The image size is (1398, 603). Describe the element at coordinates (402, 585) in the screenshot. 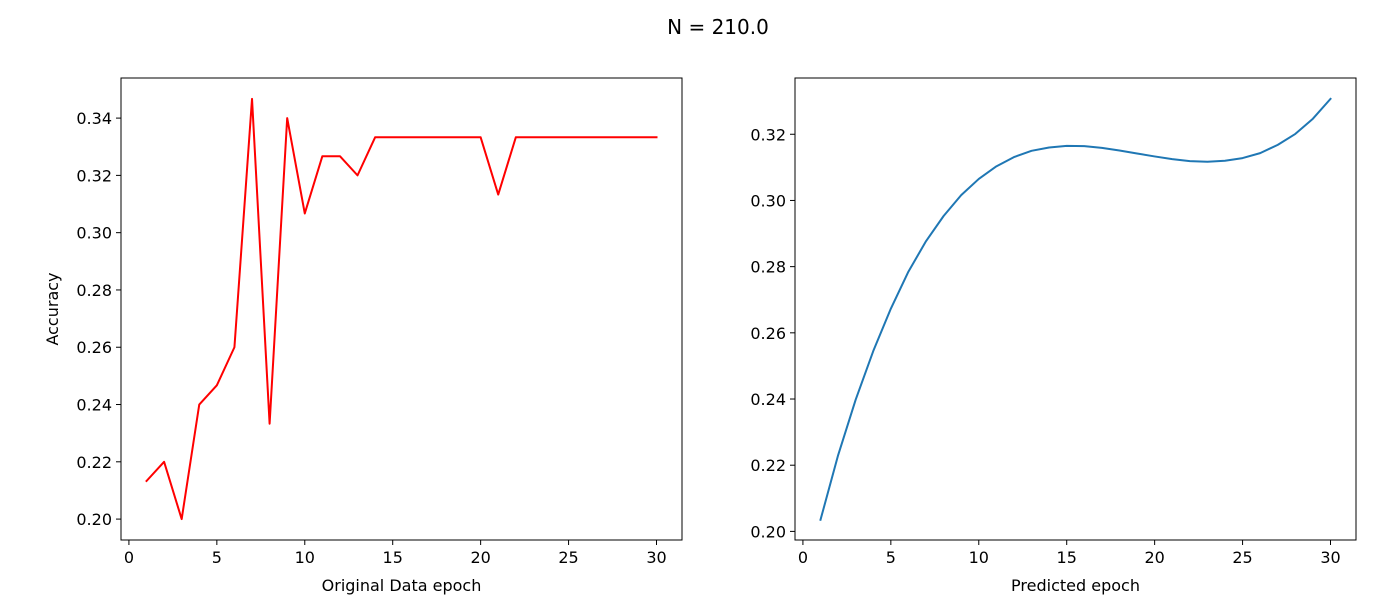

I see `x-axis-title: Original Data epoch` at that location.